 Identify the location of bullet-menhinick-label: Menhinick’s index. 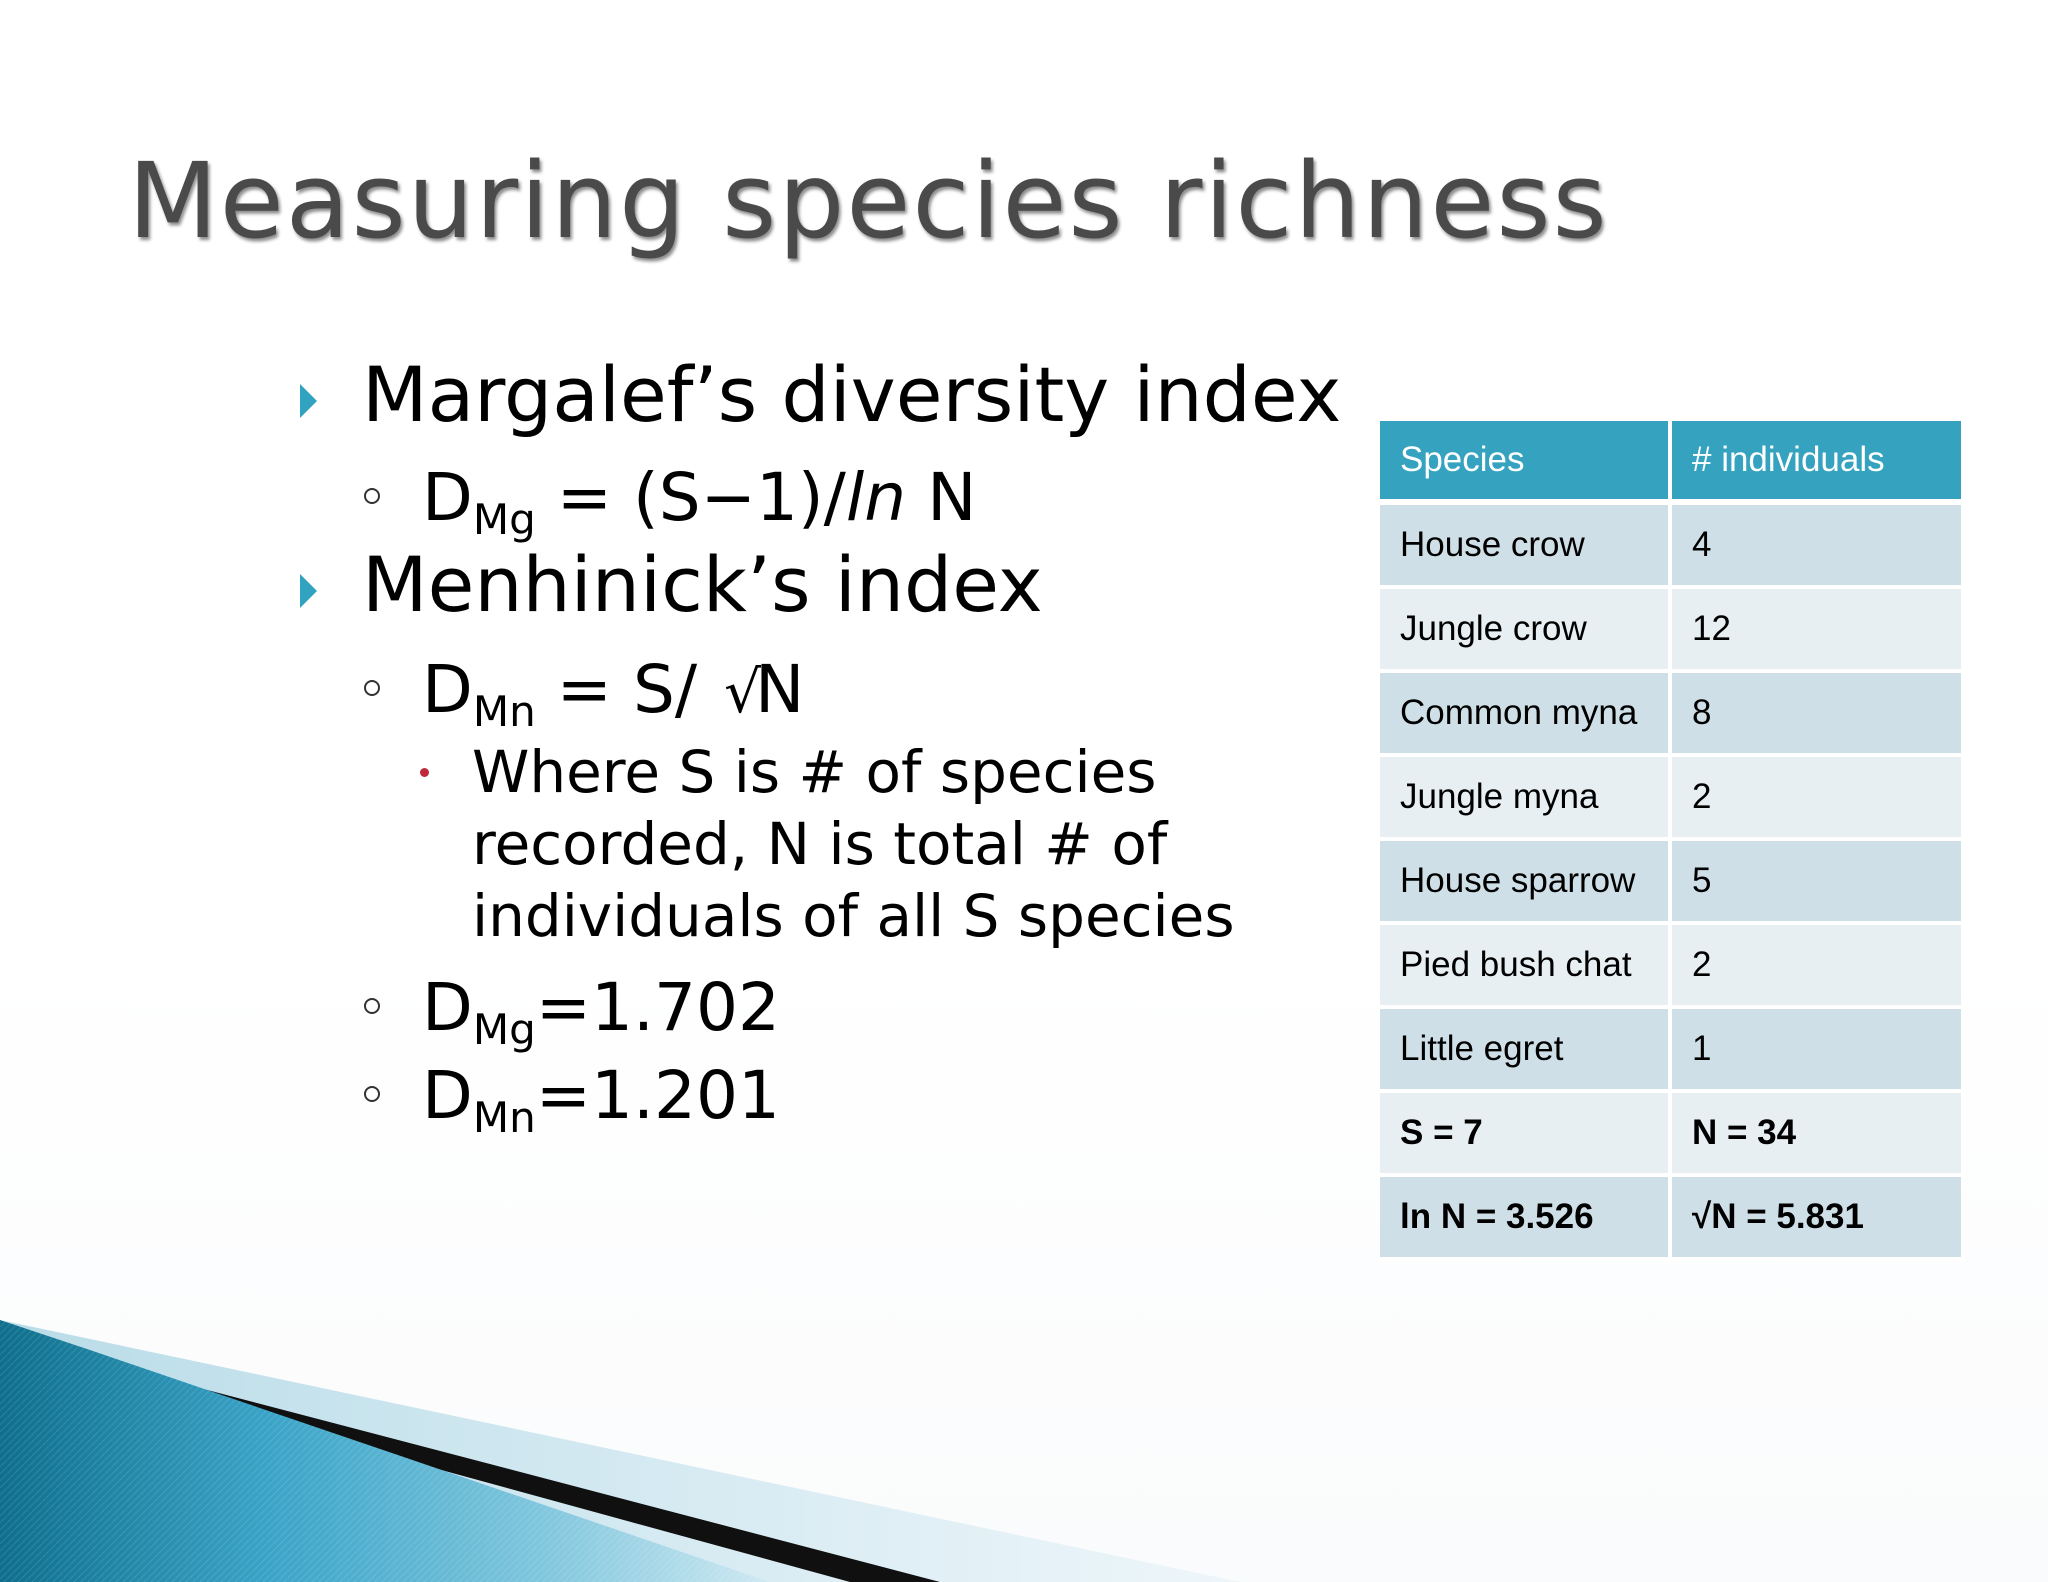
(702, 584).